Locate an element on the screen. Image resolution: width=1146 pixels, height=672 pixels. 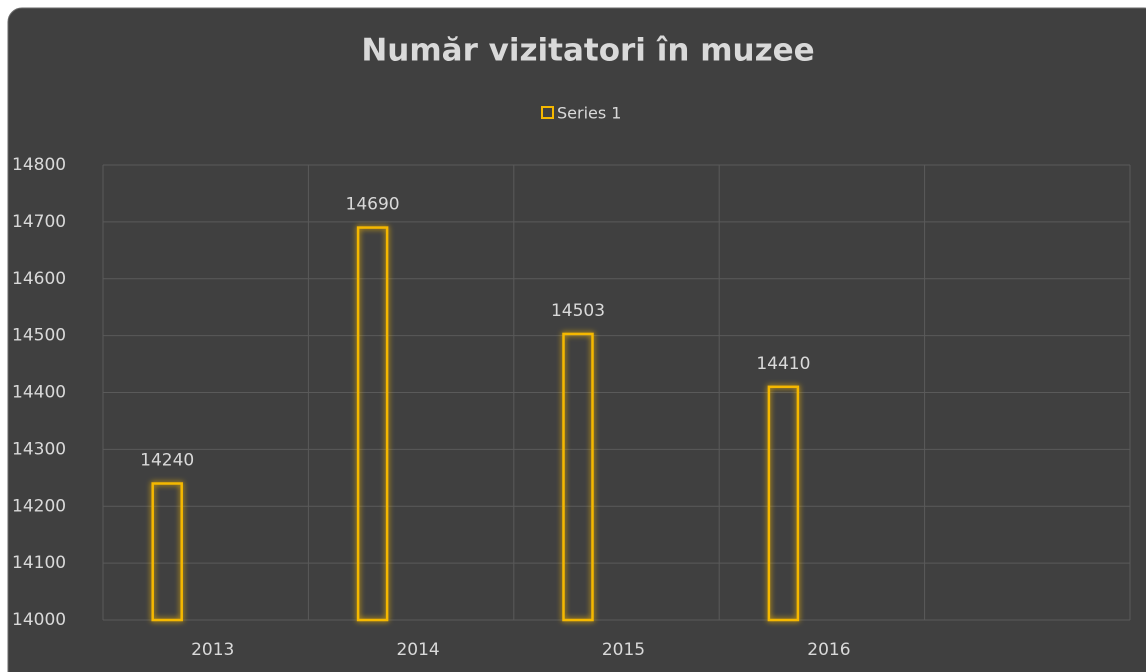
y-tick-label: 14700 is located at coordinates (39, 222).